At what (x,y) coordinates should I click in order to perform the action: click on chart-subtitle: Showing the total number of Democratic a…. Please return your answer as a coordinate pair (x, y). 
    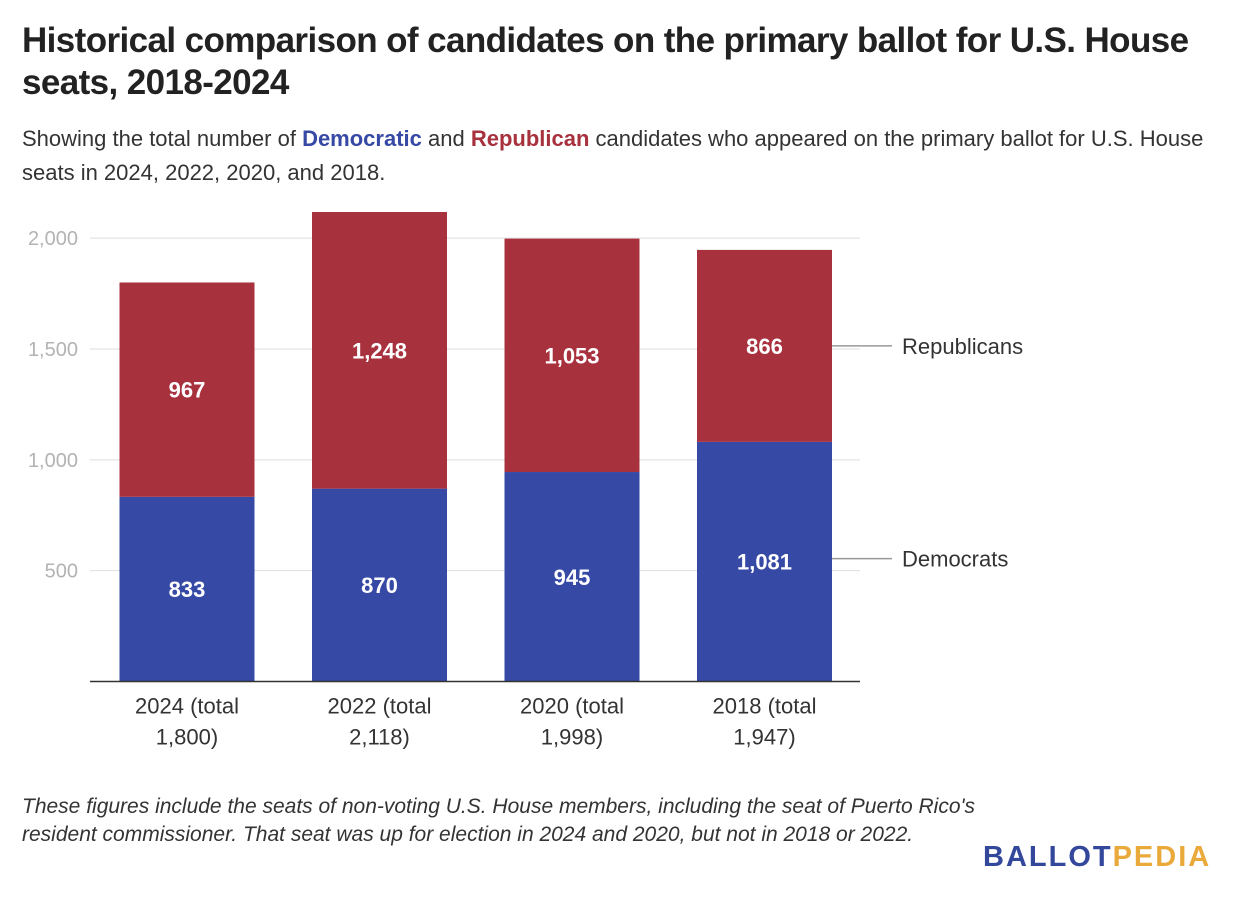
    Looking at the image, I should click on (622, 156).